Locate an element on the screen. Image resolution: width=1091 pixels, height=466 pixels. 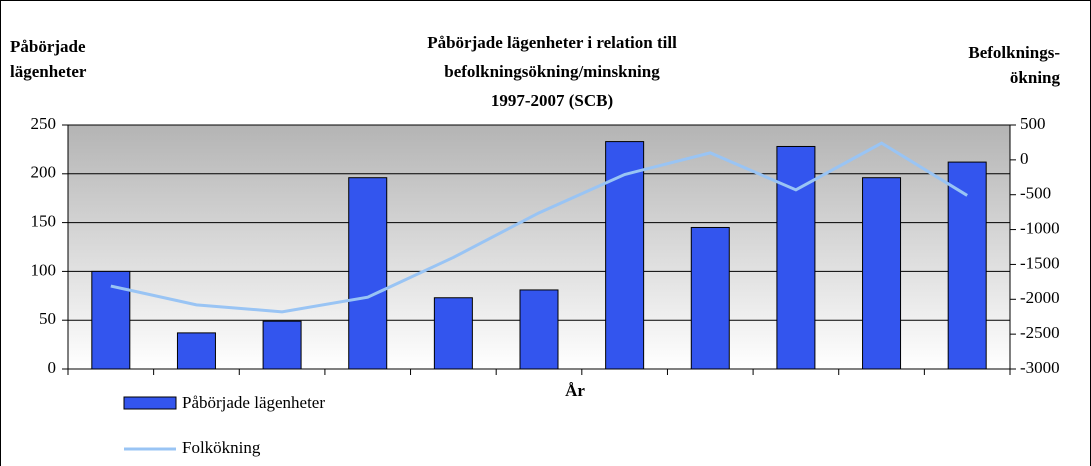
y-tick-label: 0 is located at coordinates (52, 367).